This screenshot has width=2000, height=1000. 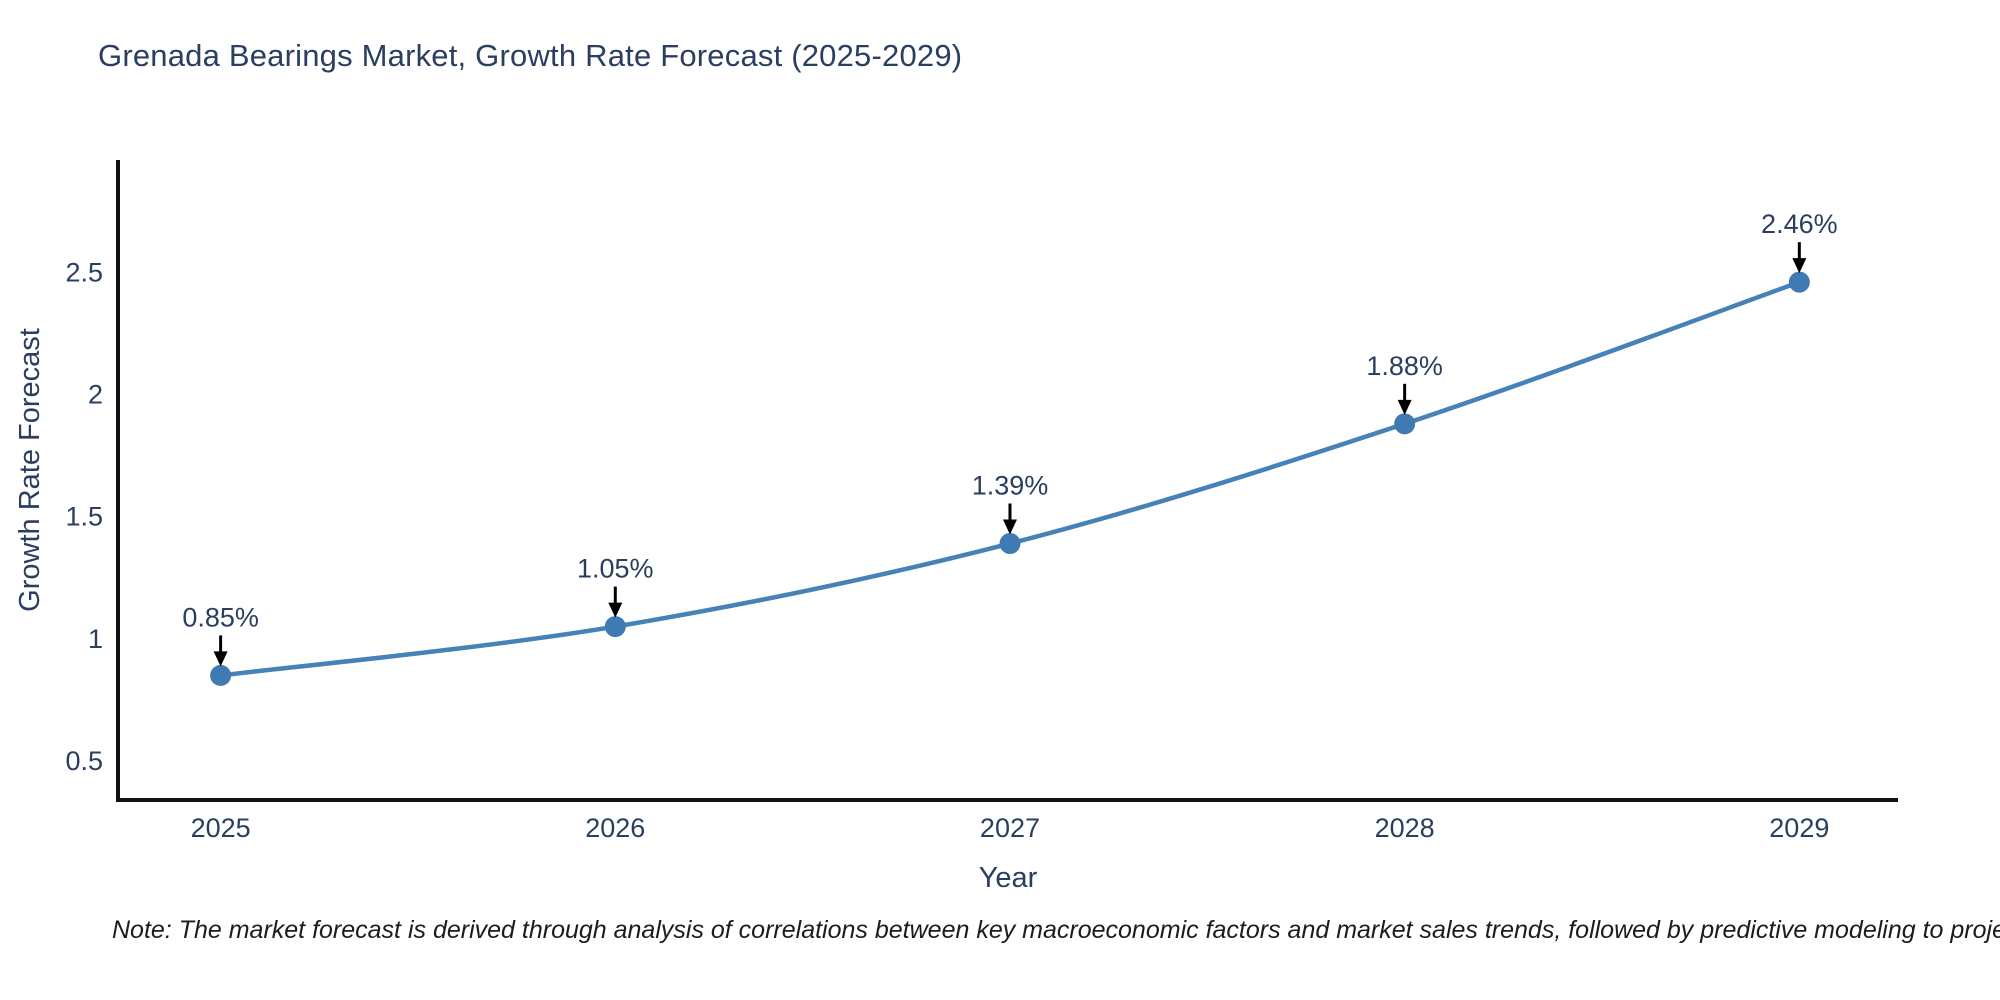 I want to click on annotation-label: 2.46%, so click(x=1799, y=224).